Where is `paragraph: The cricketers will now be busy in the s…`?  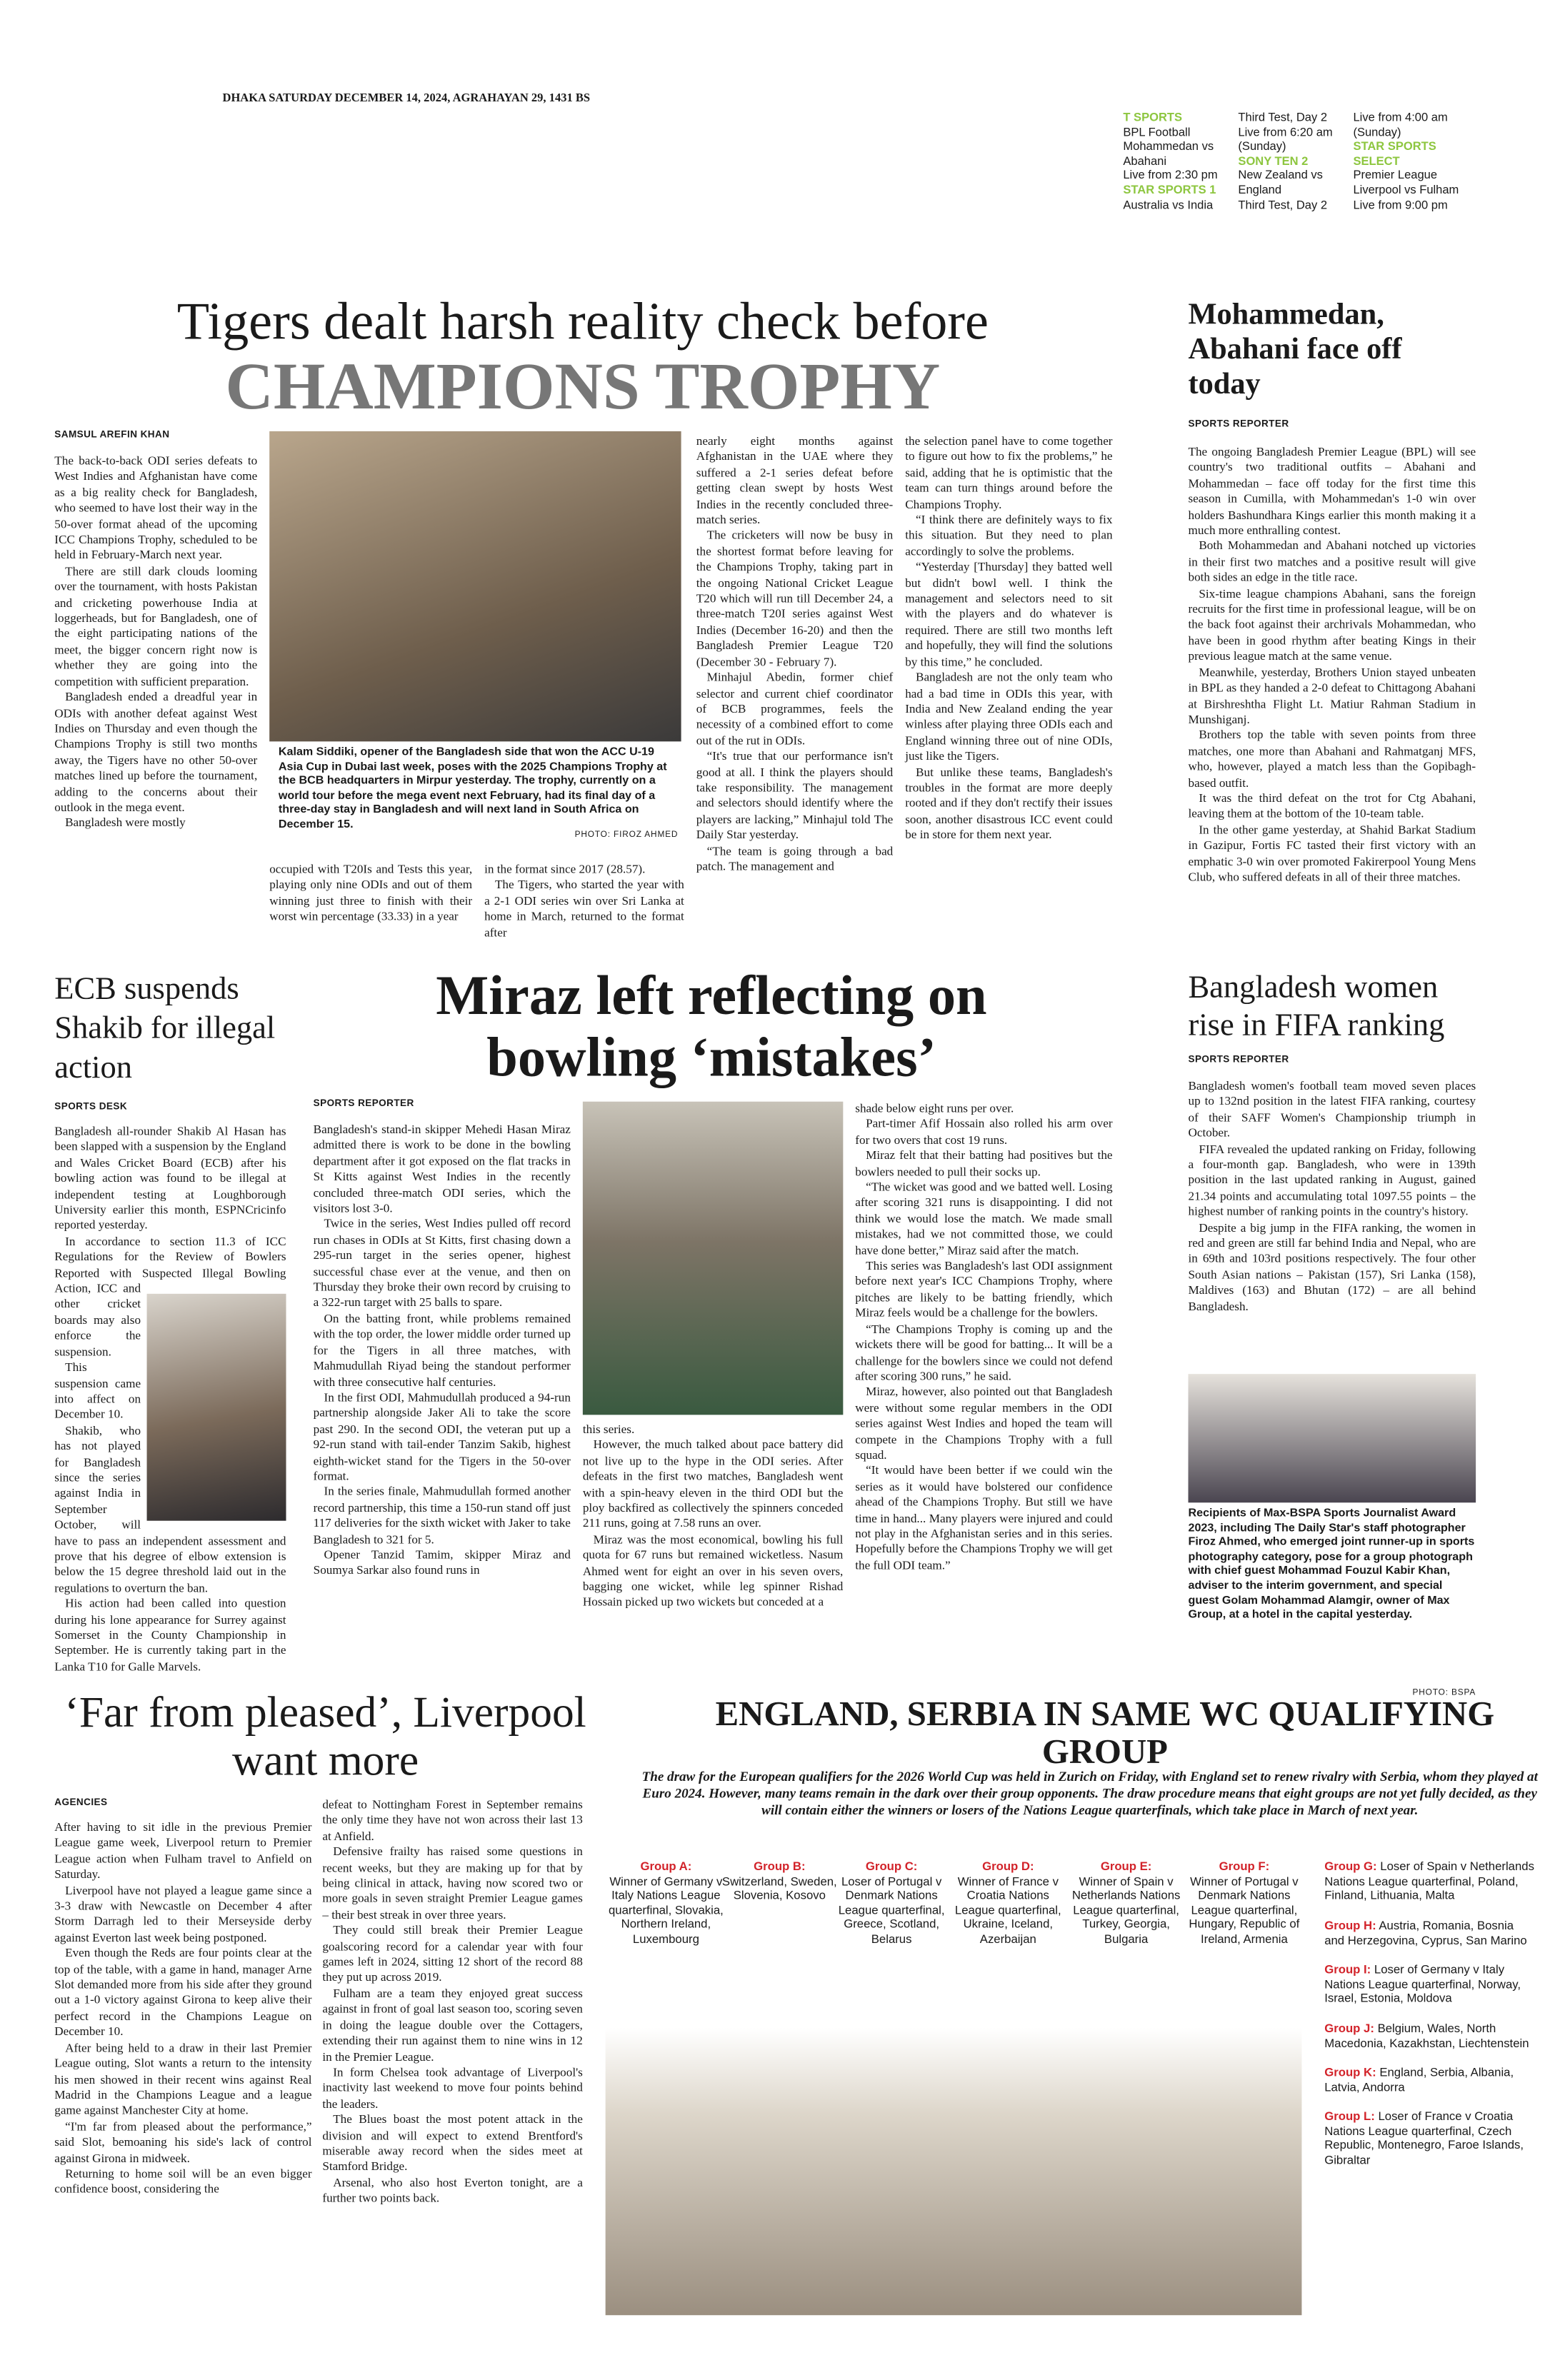 paragraph: The cricketers will now be busy in the s… is located at coordinates (795, 598).